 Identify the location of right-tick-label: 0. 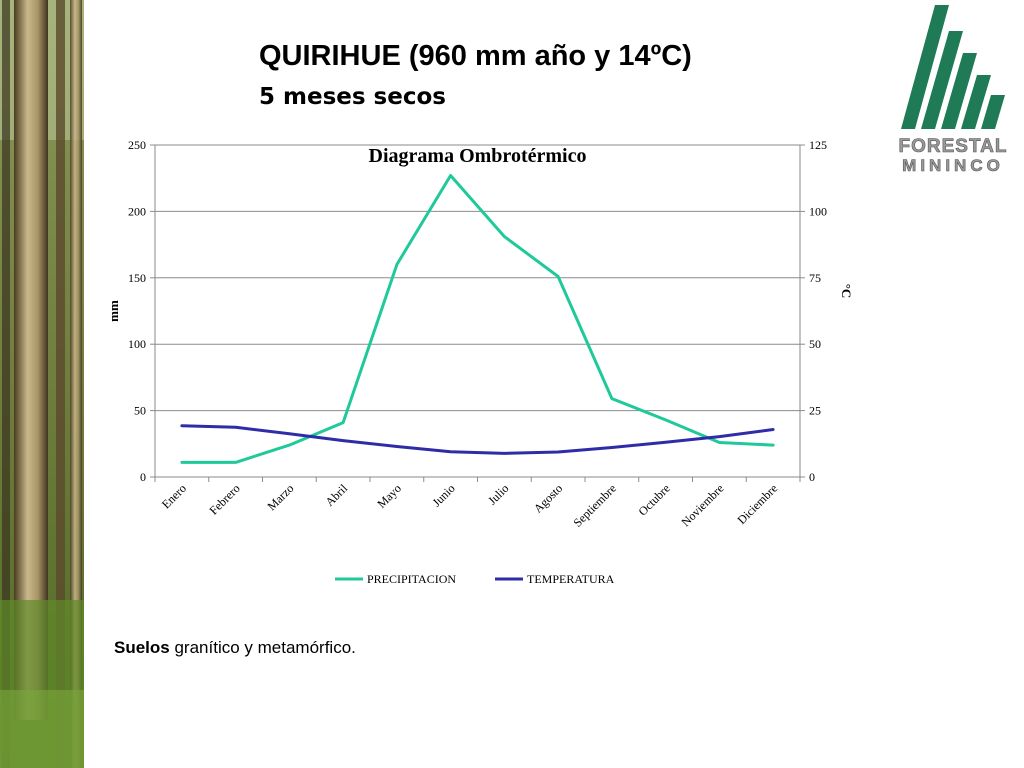
(812, 477).